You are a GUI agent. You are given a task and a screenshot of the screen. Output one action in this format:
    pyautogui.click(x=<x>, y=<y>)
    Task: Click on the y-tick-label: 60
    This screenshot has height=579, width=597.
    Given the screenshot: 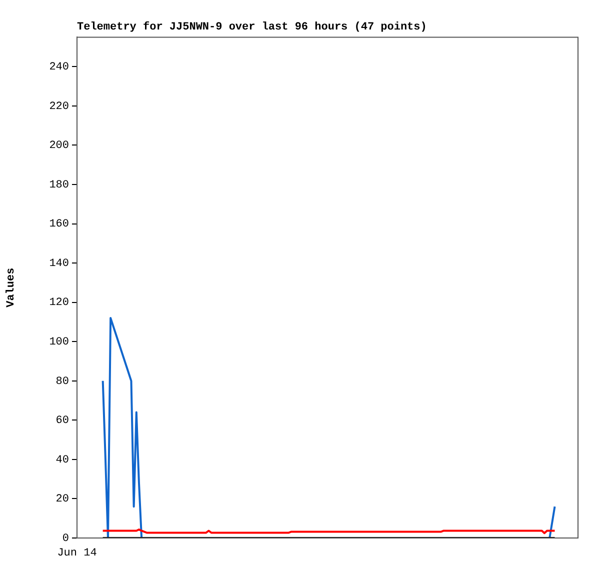 What is the action you would take?
    pyautogui.click(x=62, y=421)
    